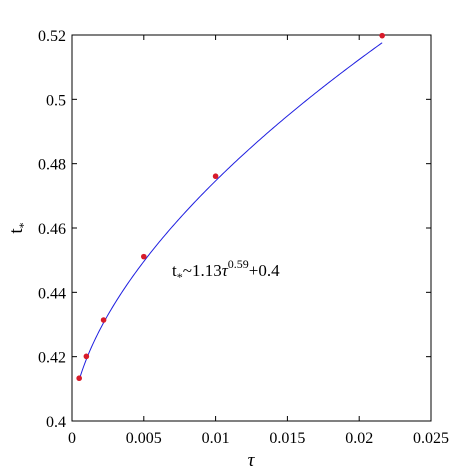 The image size is (474, 474). Describe the element at coordinates (187, 270) in the screenshot. I see `annot-tilde: ~` at that location.